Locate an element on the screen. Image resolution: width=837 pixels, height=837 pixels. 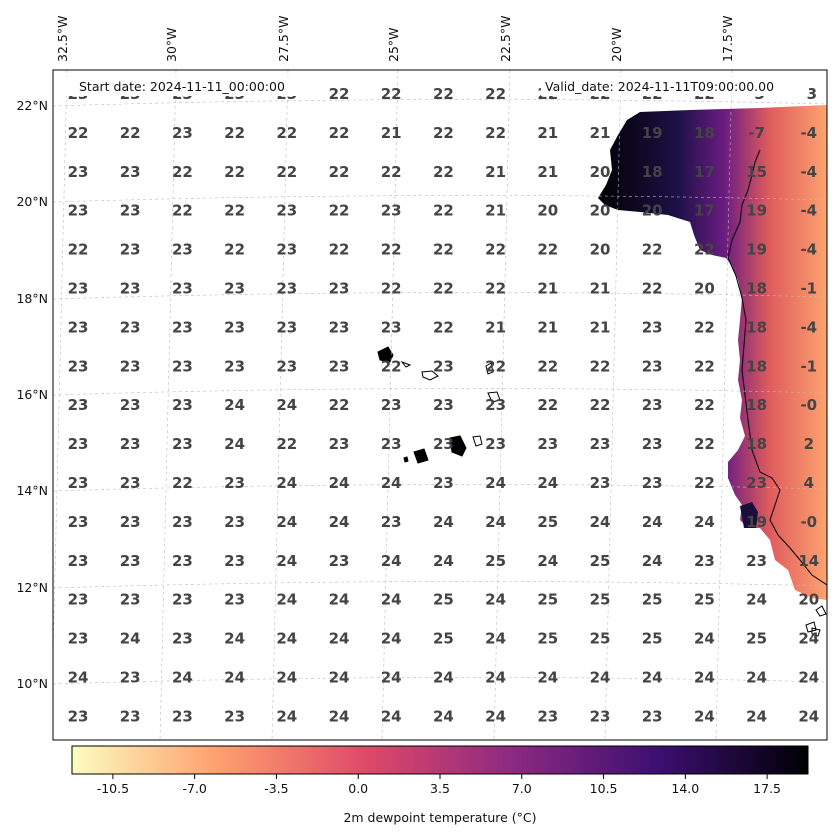
lon-label-27-5w: 27.5°W is located at coordinates (283, 39).